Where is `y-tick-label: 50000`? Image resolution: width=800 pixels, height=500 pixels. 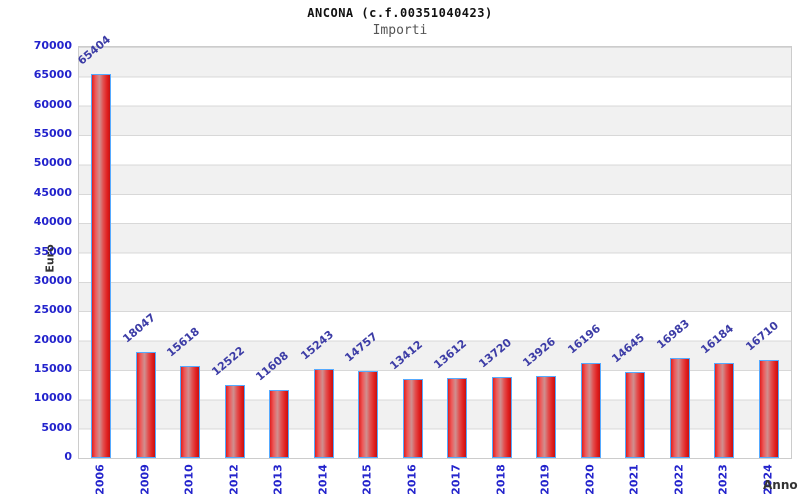 y-tick-label: 50000 is located at coordinates (52, 163).